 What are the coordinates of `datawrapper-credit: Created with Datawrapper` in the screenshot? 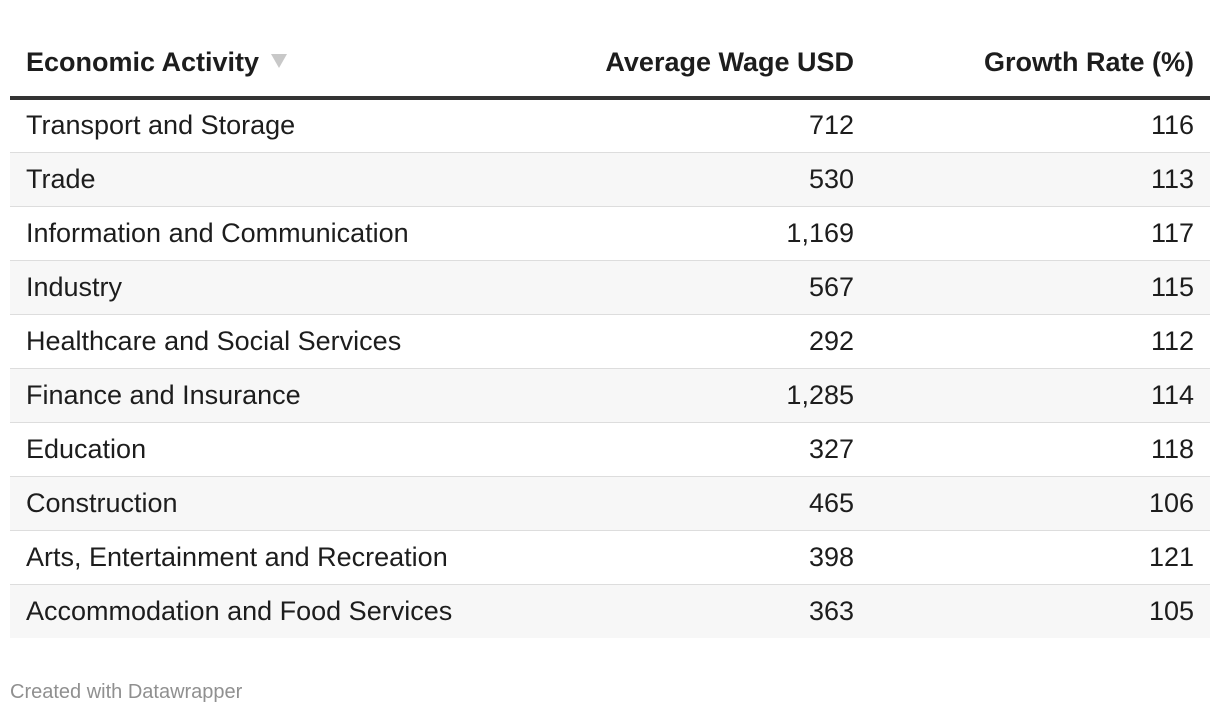 It's located at (126, 692).